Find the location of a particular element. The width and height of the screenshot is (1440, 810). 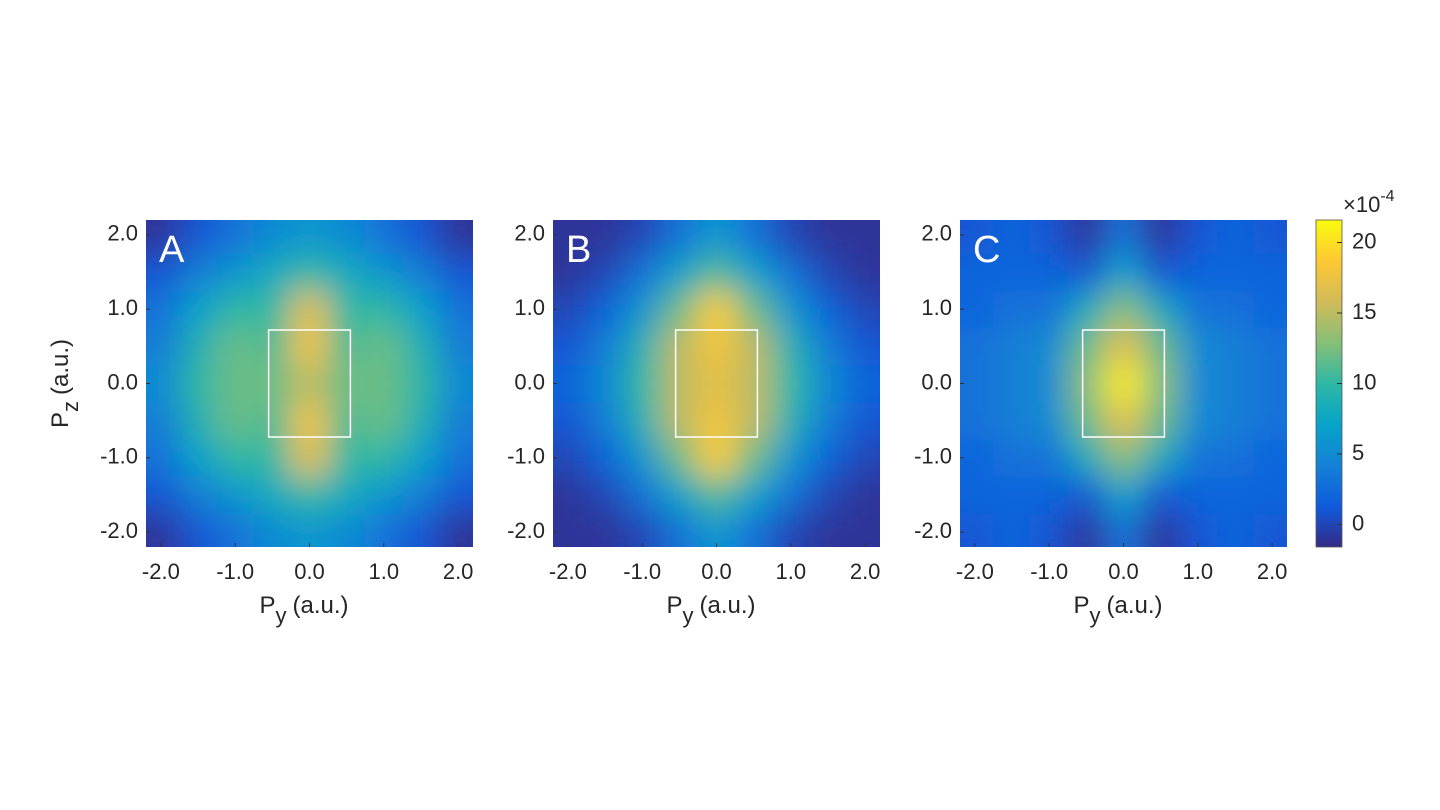

x-tick-label: 0.0 is located at coordinates (1123, 571).